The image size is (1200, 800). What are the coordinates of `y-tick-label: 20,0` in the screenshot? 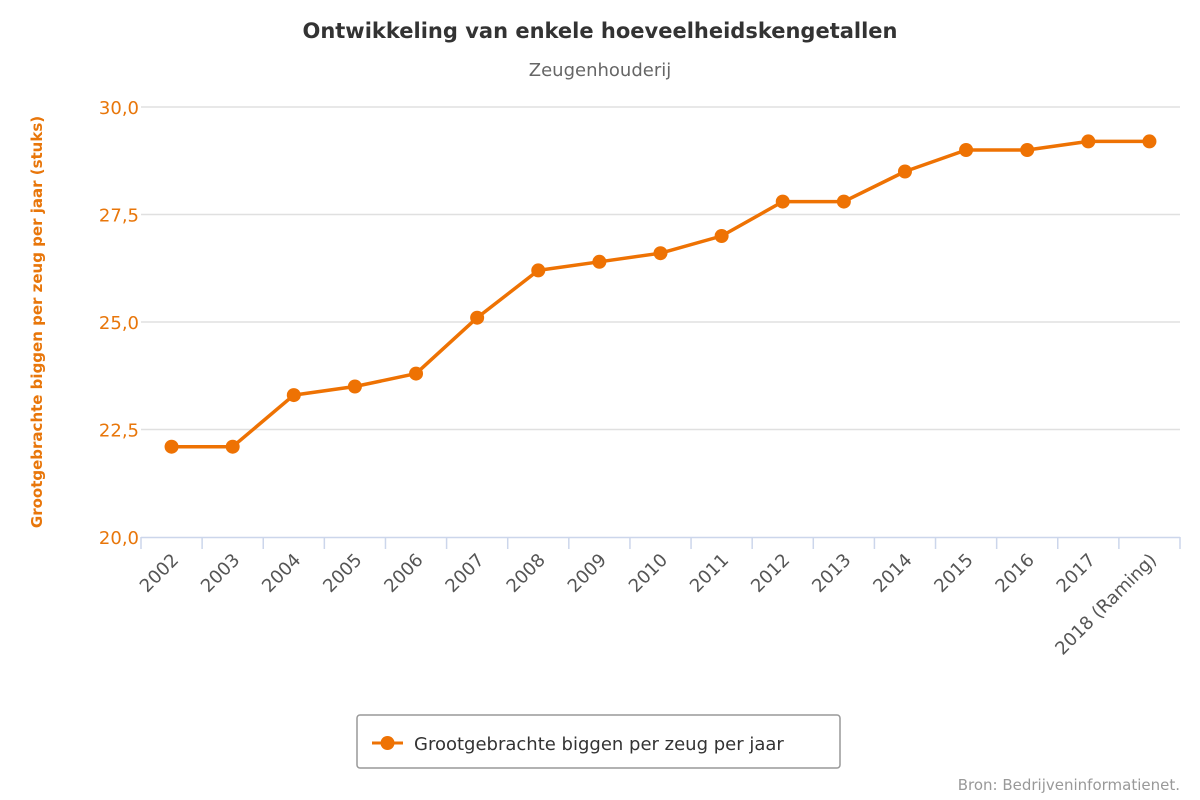 It's located at (119, 538).